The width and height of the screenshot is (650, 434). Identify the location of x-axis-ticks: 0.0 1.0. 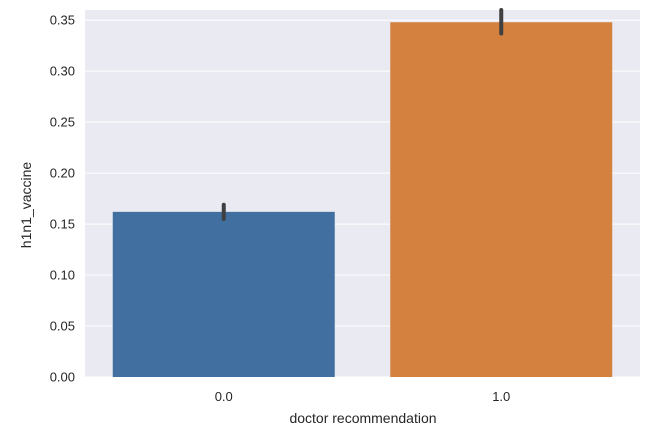
(363, 396).